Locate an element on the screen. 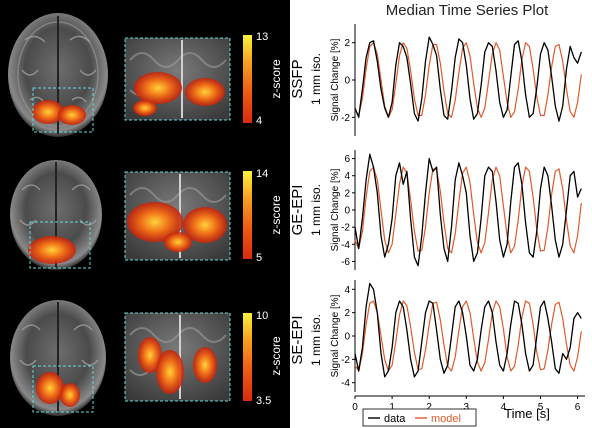  method-label-ge-epi: GE-EPI is located at coordinates (297, 210).